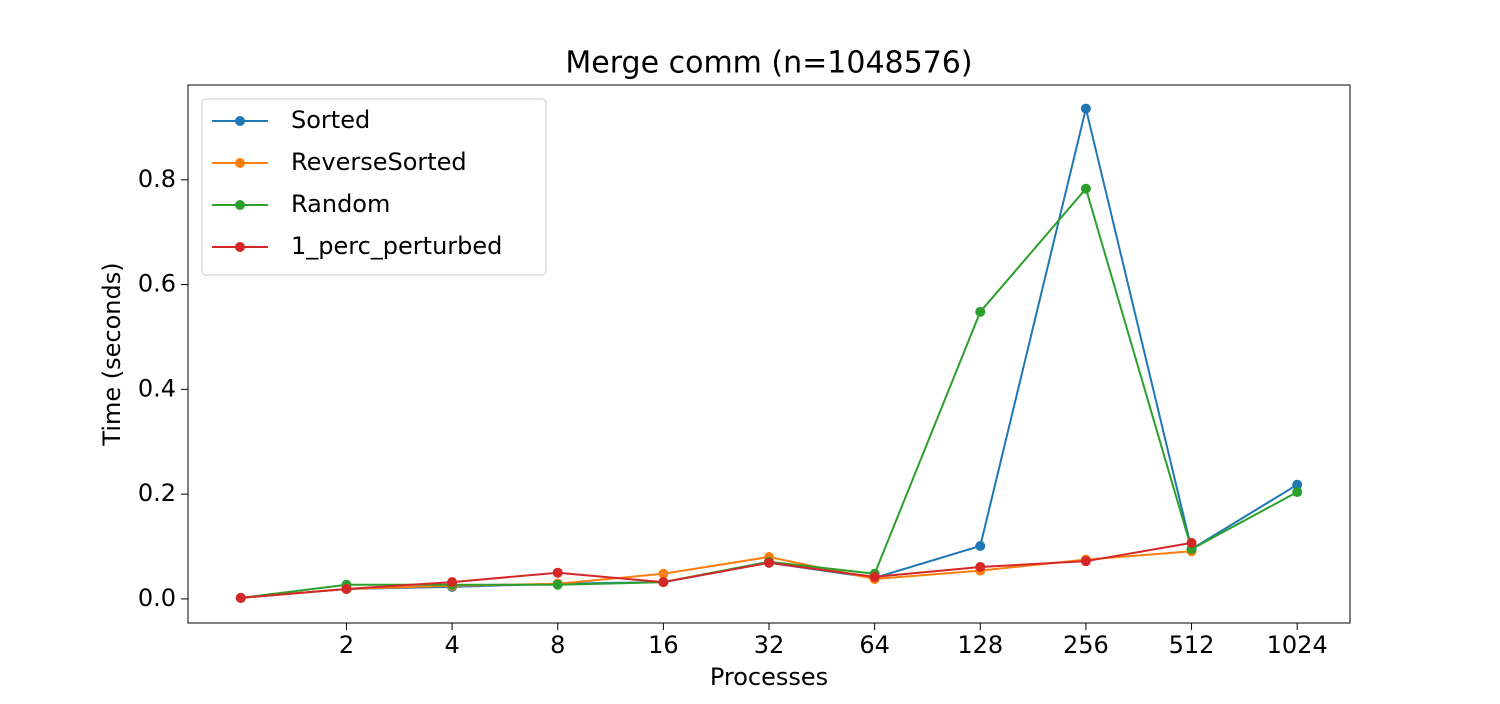  I want to click on legend-label: Sorted, so click(330, 120).